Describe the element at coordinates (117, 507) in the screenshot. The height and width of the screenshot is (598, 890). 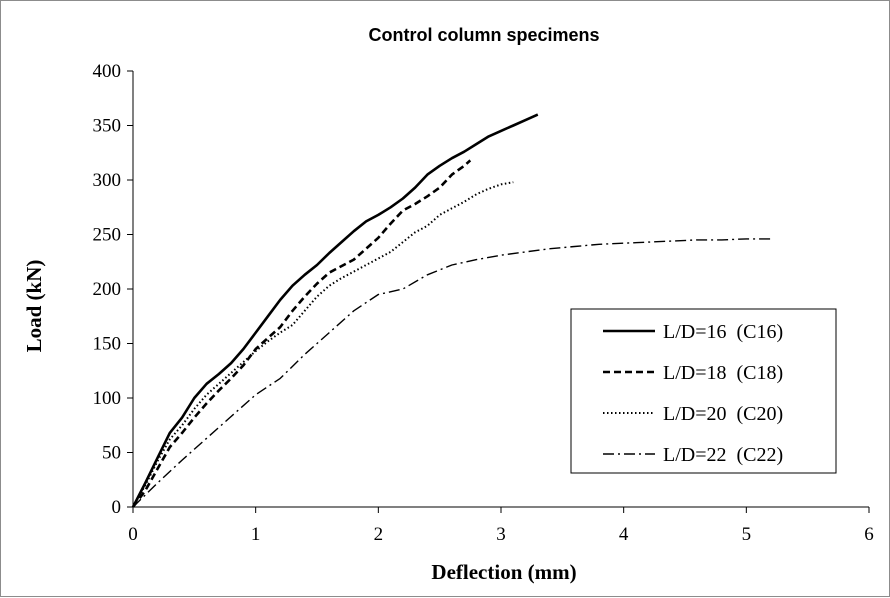
I see `y-tick-label: 0` at that location.